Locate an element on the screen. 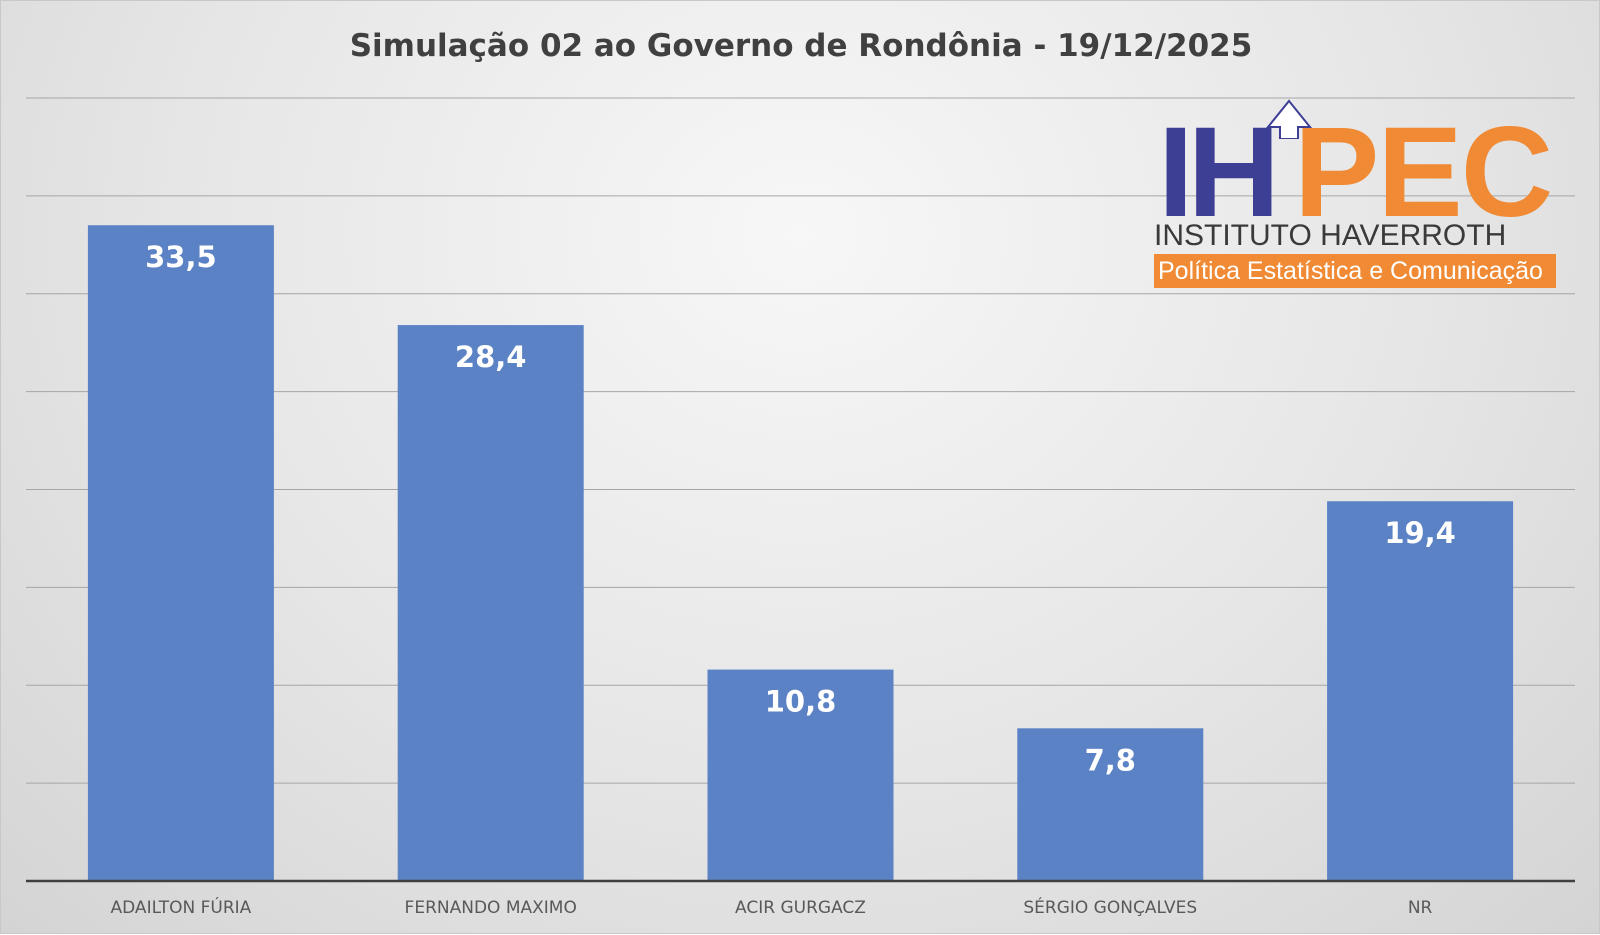  category-label: ADAILTON FÚRIA is located at coordinates (181, 907).